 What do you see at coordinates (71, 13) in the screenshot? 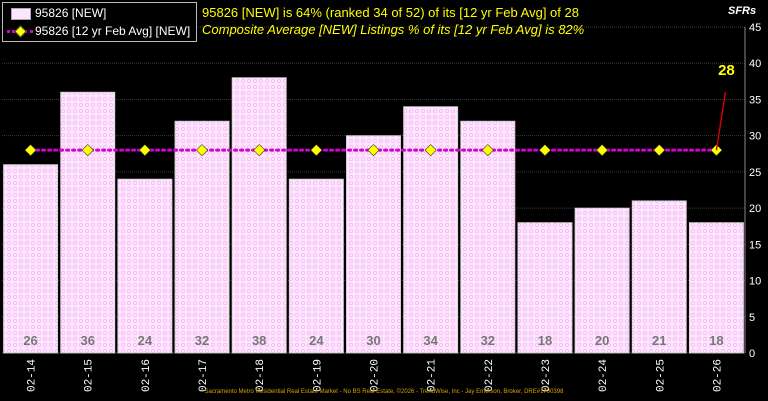
I see `legend-bar-label: 95826 [NEW]` at bounding box center [71, 13].